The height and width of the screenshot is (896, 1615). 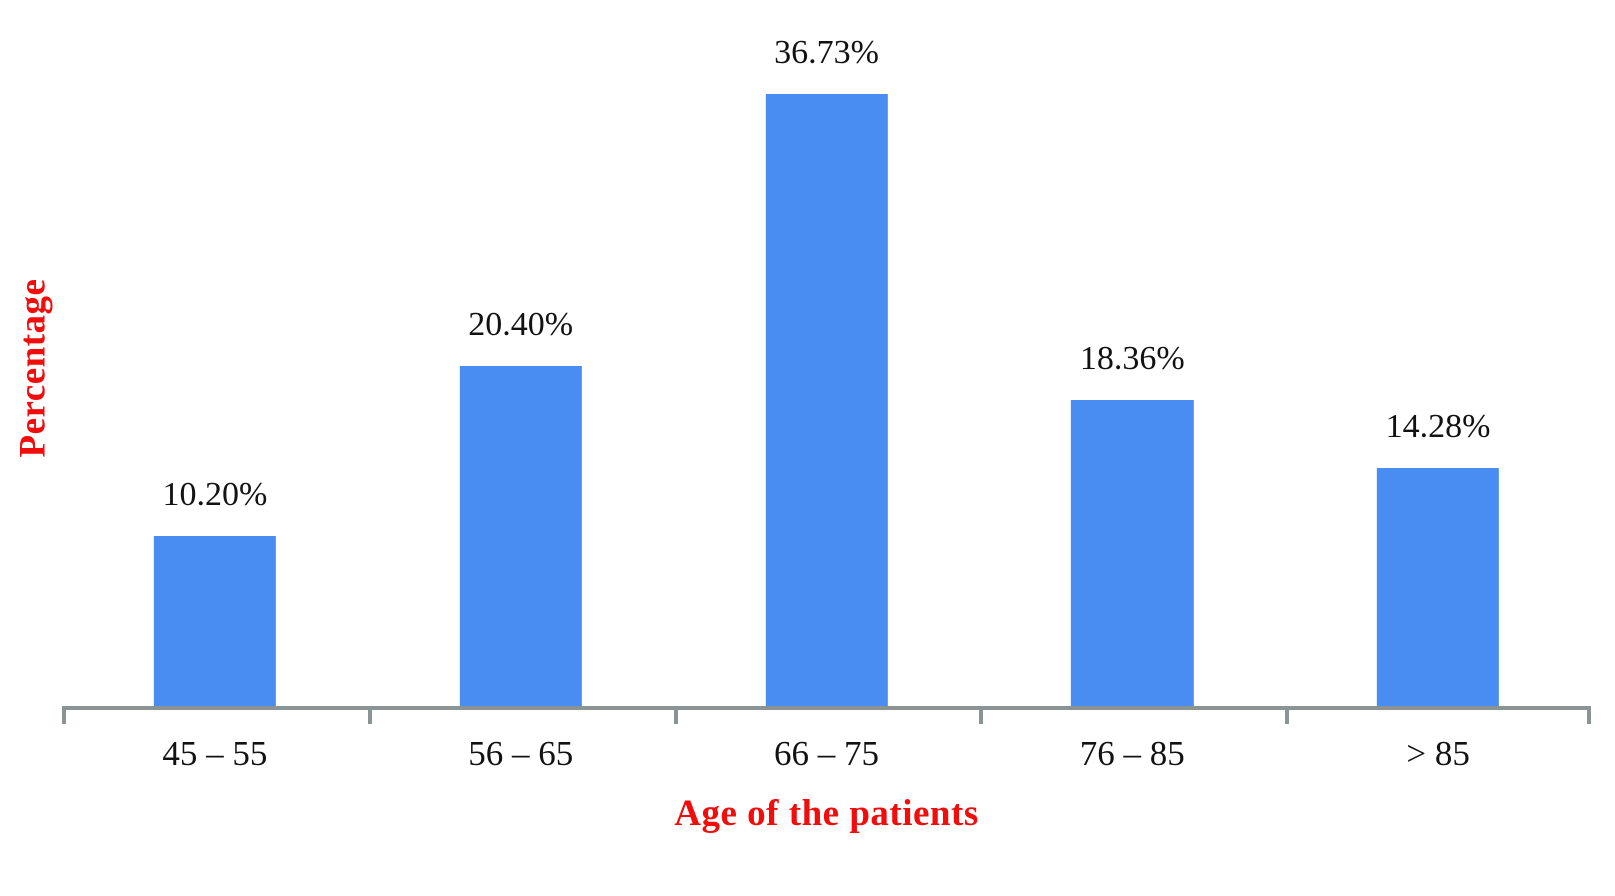 I want to click on bar-value-label: 18.36%, so click(x=1132, y=359).